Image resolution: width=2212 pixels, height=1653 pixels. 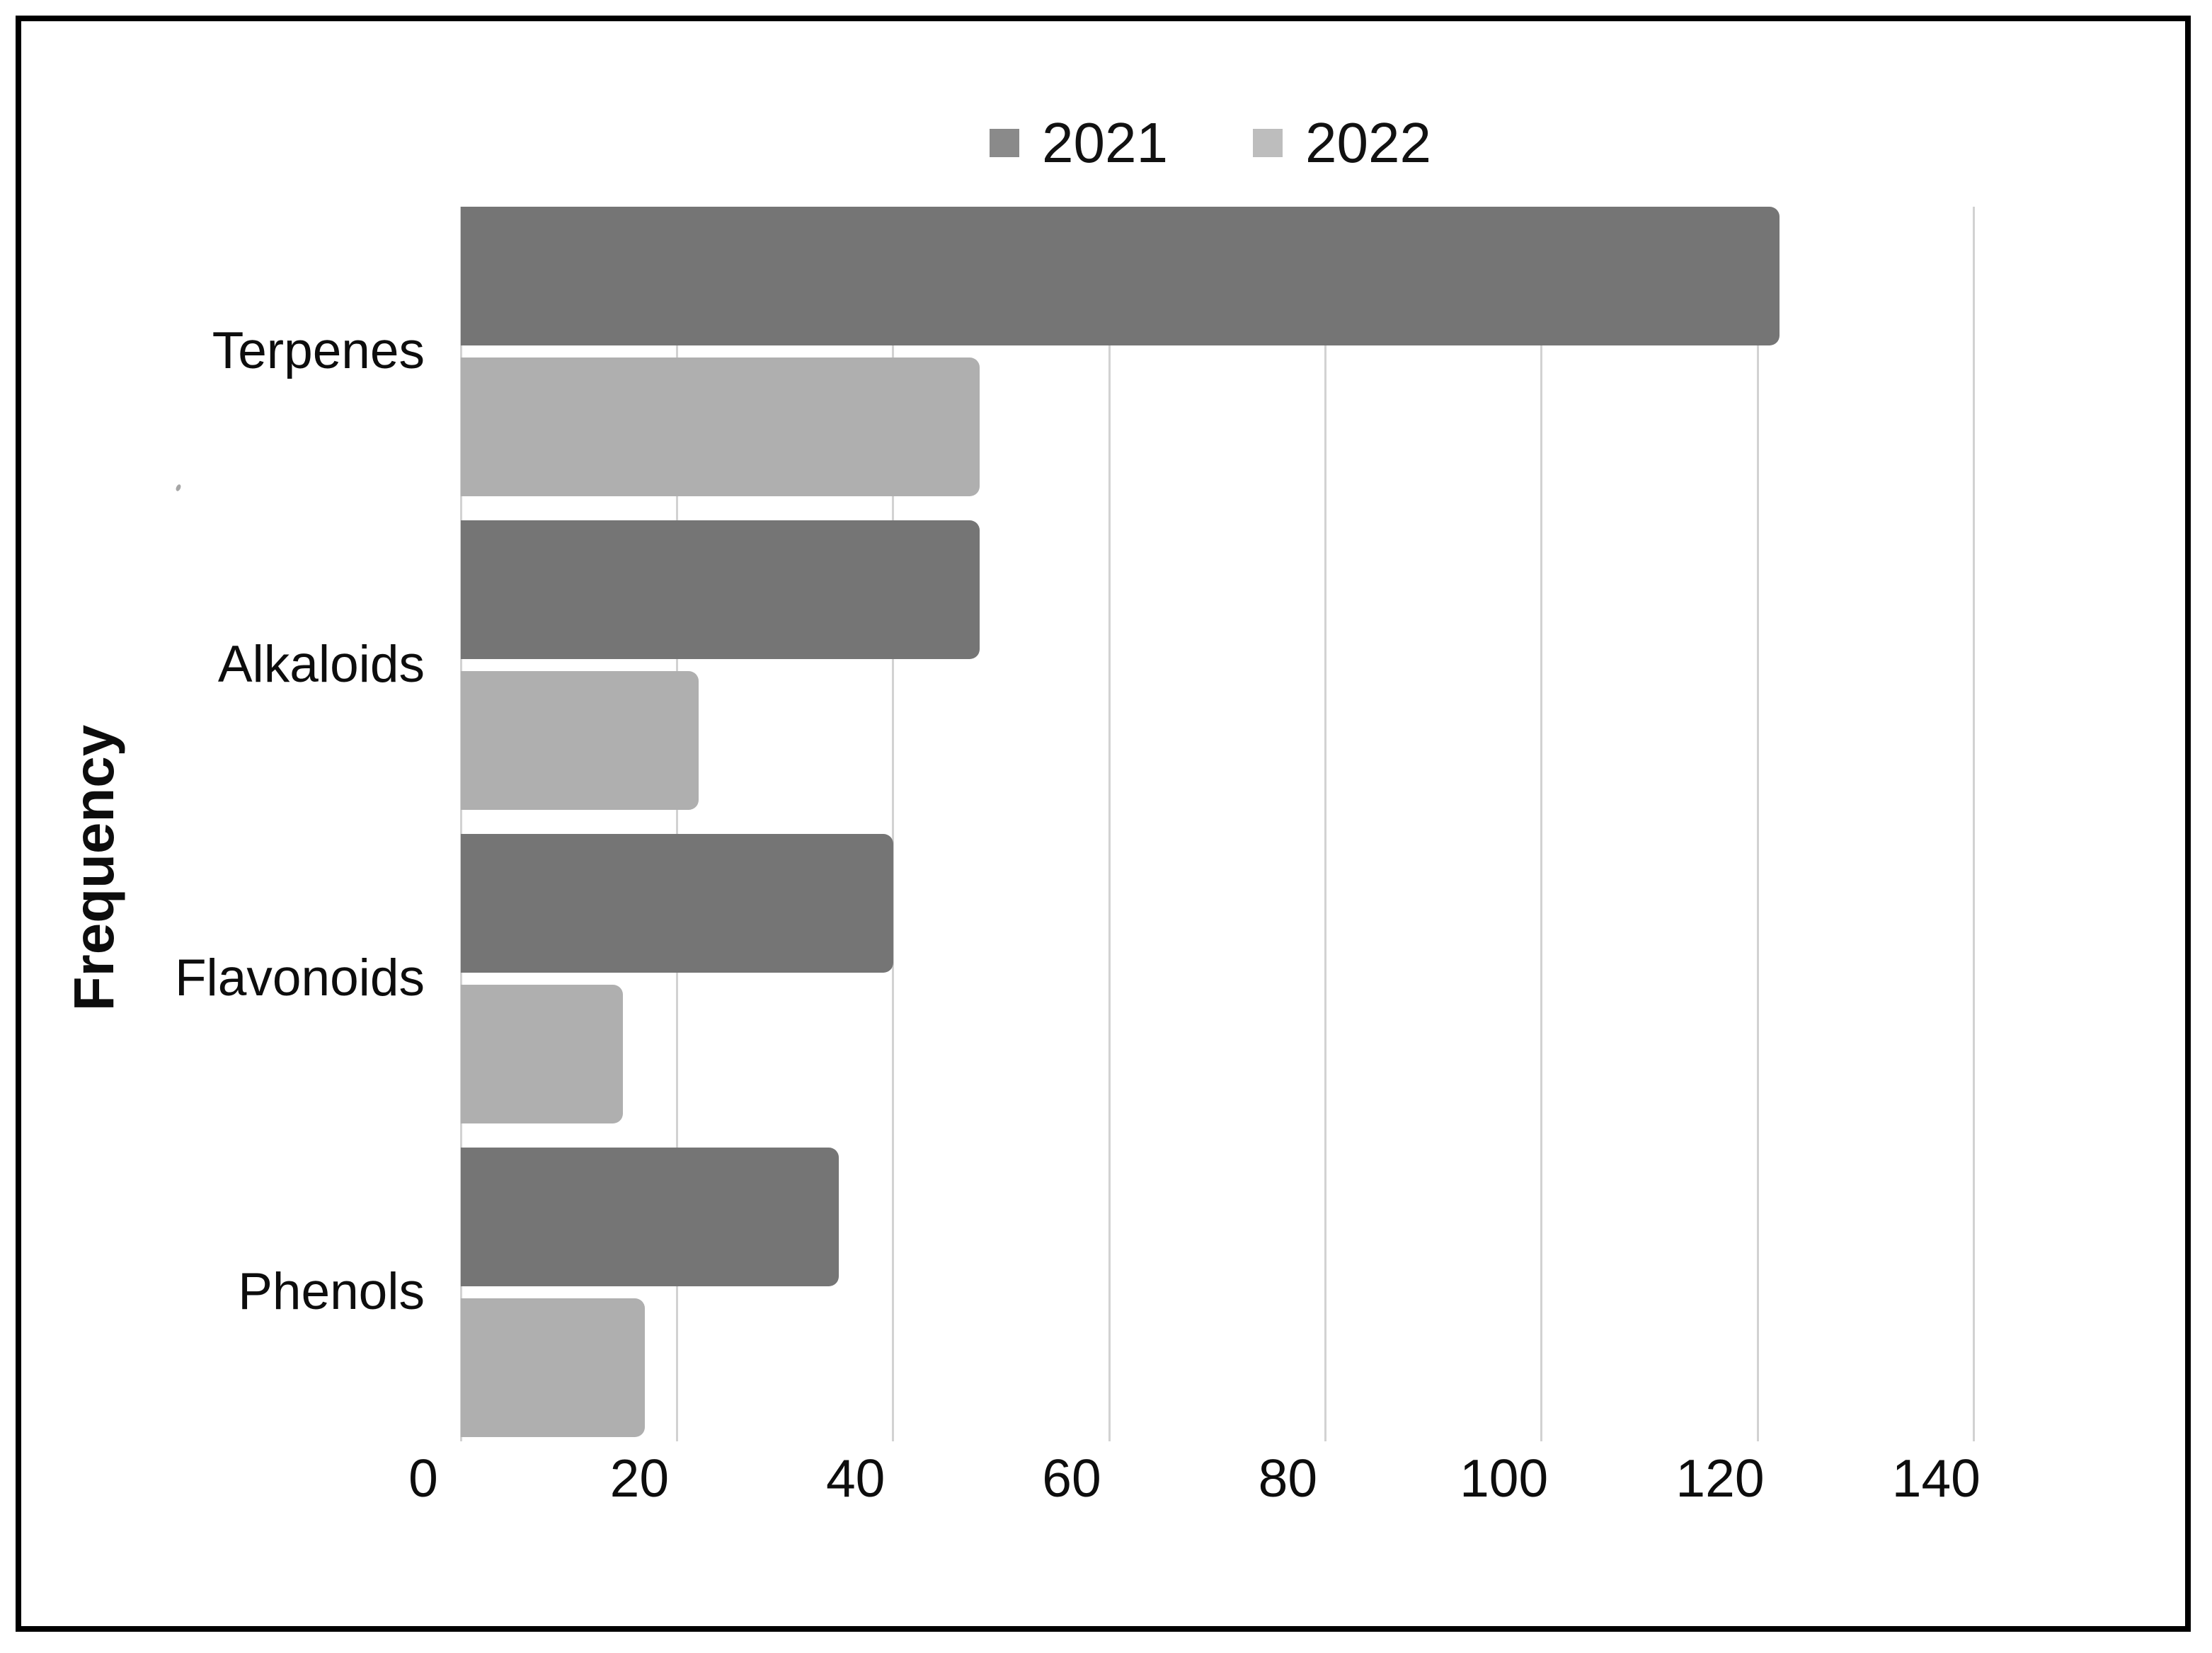 What do you see at coordinates (318, 351) in the screenshot?
I see `category-label-terpenes: Terpenes` at bounding box center [318, 351].